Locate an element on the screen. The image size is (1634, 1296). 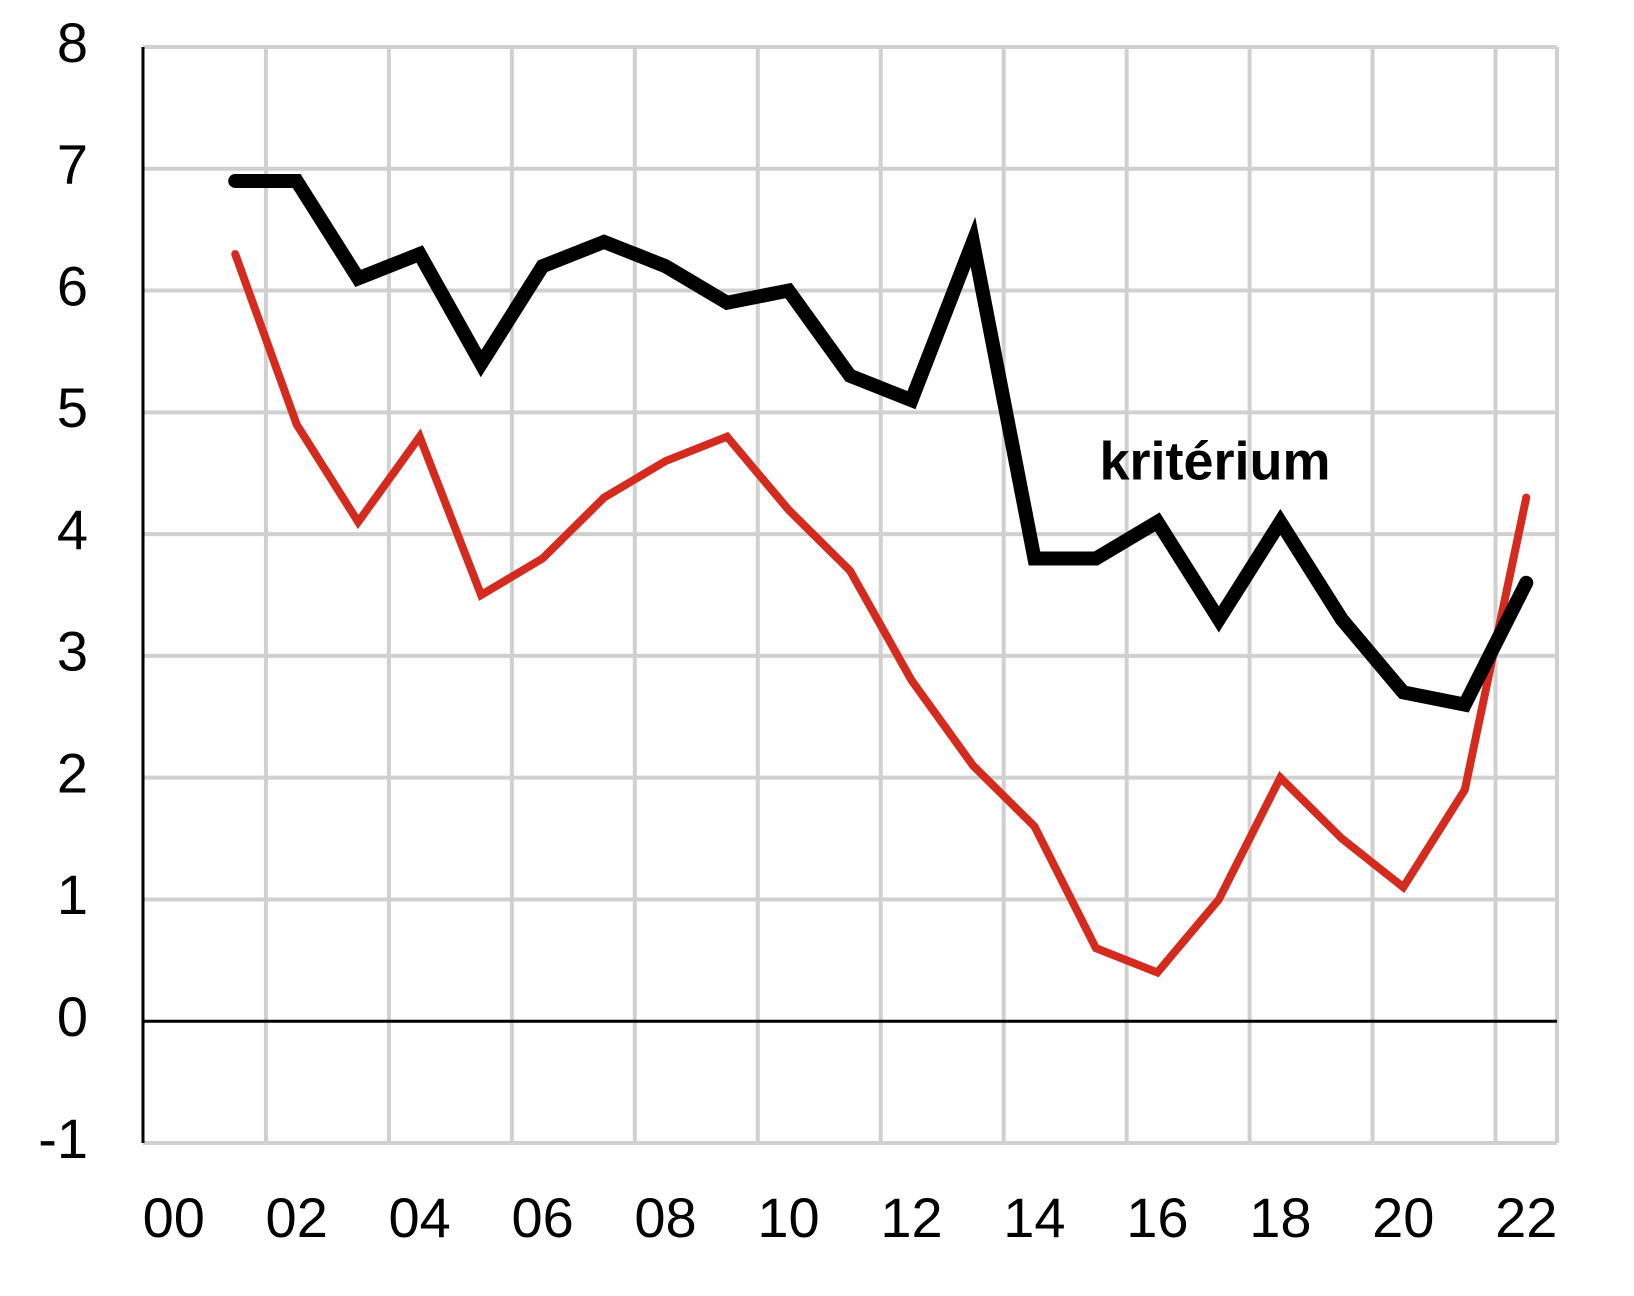
x-tick-label: 12 is located at coordinates (911, 1217).